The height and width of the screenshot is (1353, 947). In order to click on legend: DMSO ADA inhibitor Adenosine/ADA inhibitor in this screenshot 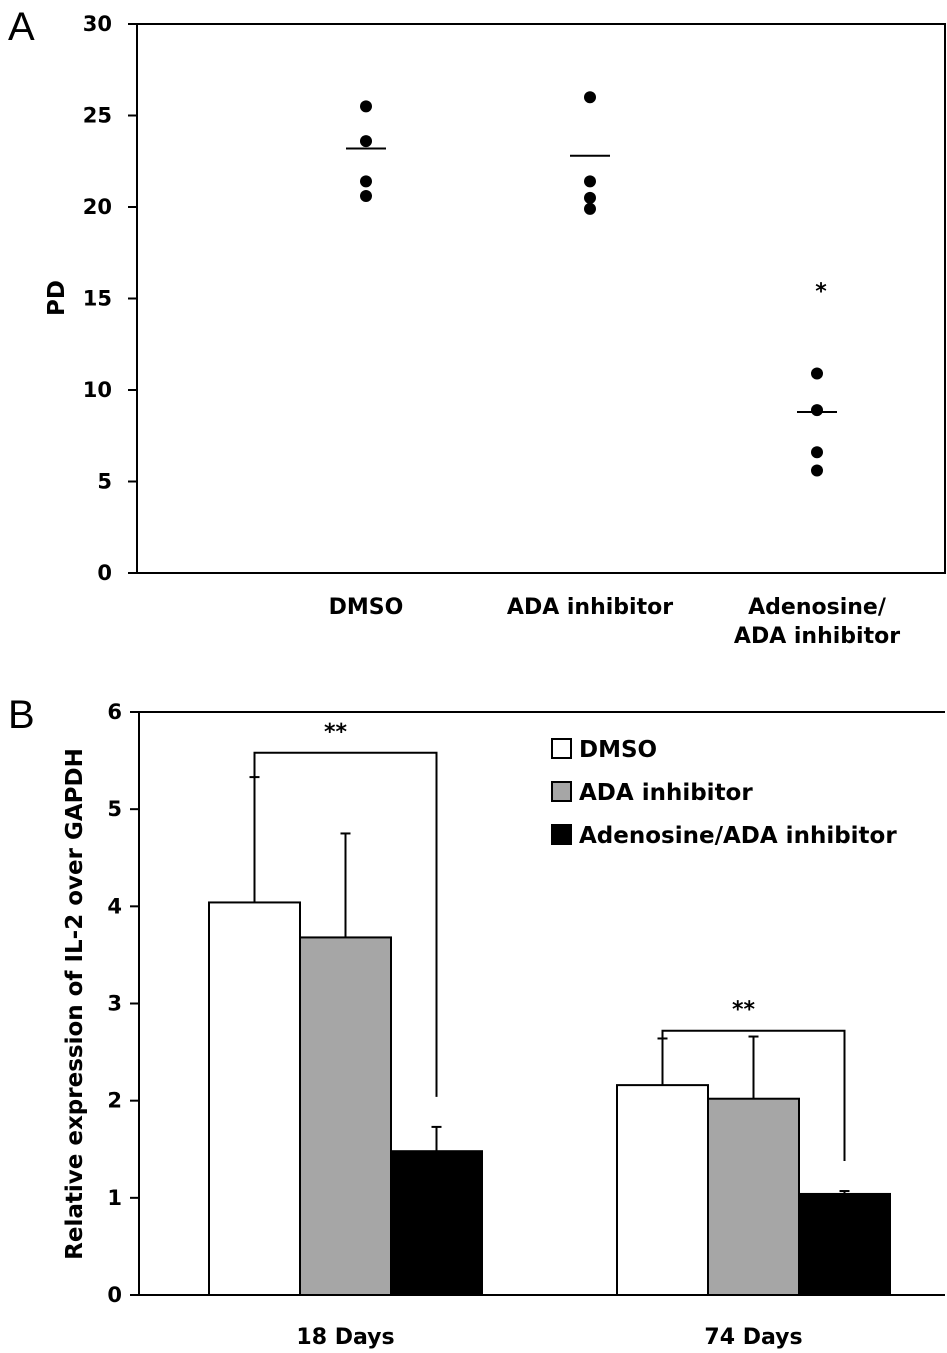, I will do `click(724, 793)`.